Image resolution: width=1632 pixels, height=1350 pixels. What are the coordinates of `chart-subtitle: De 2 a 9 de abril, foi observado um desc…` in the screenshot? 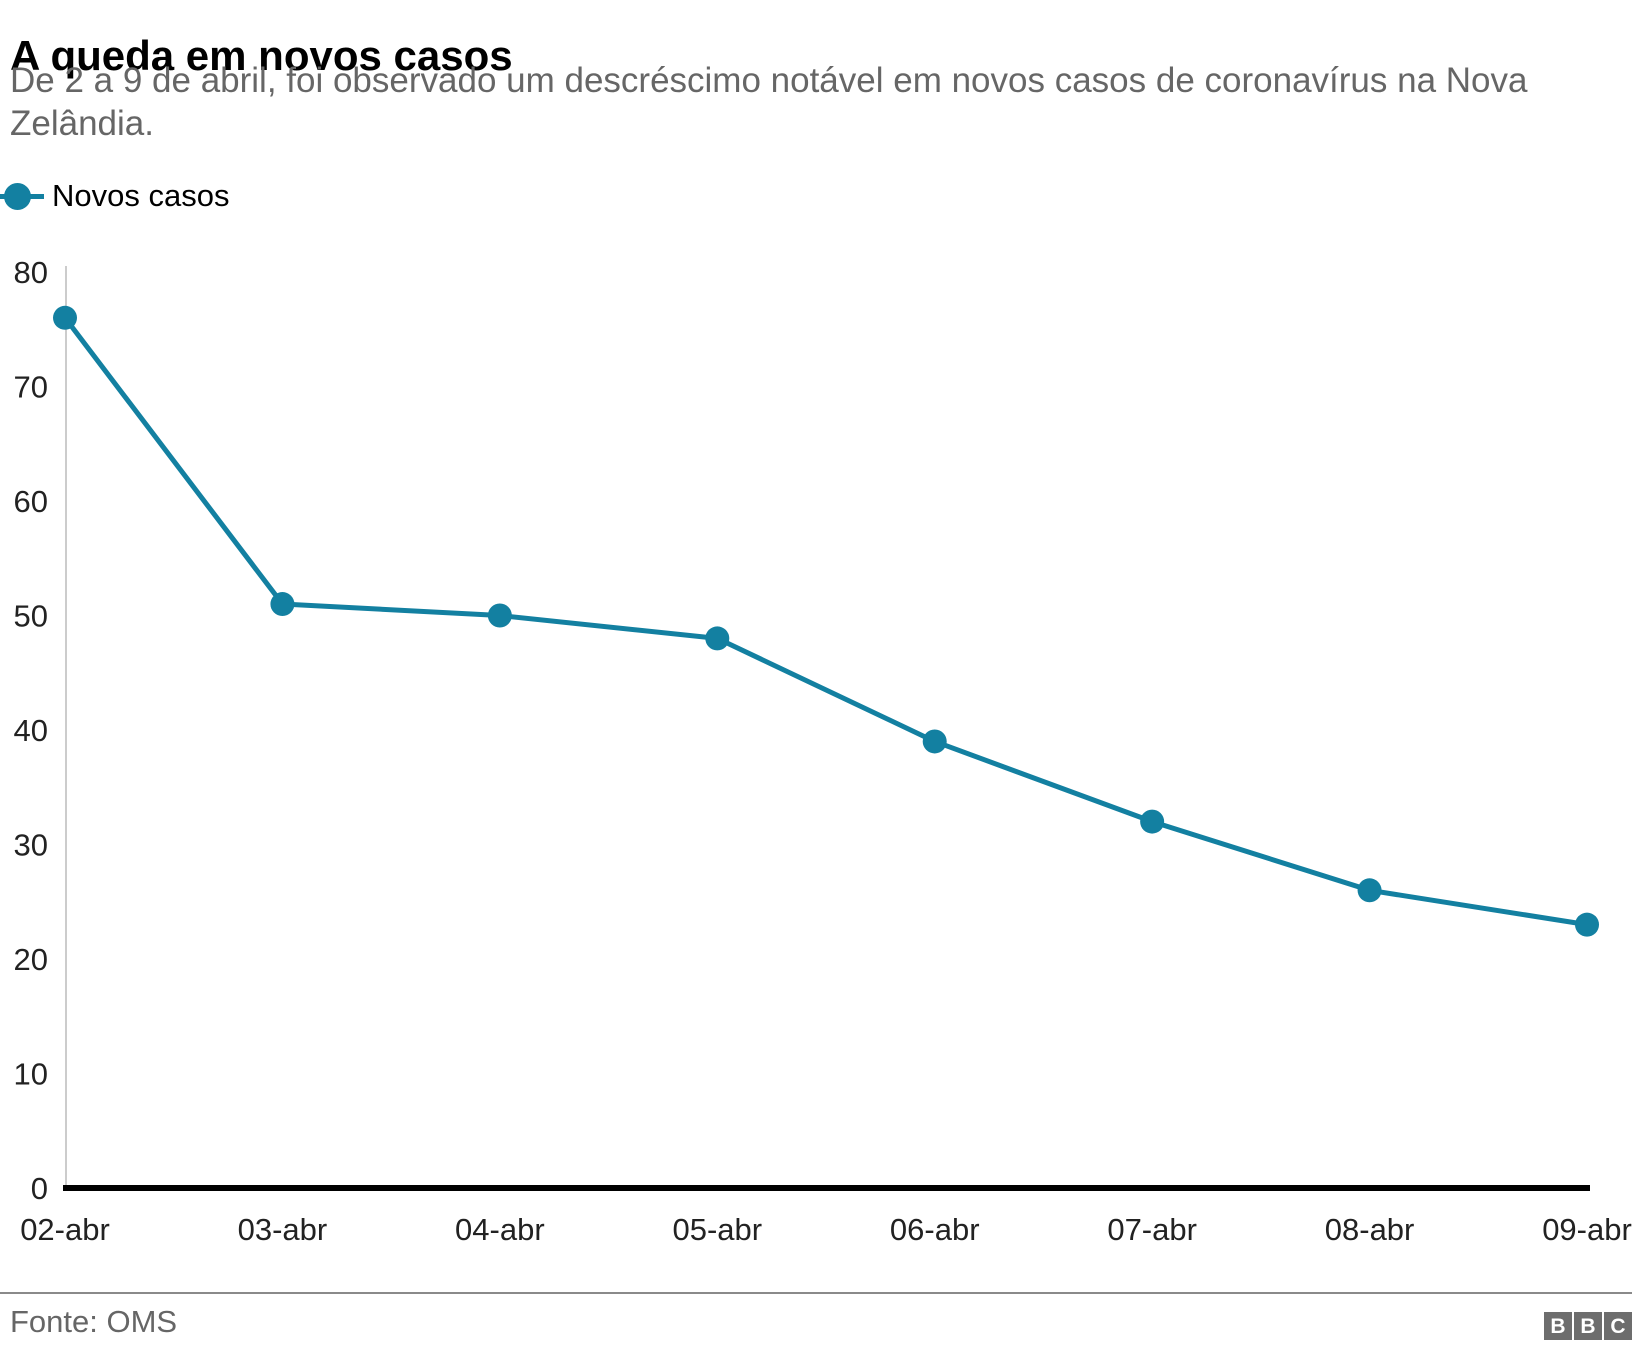 It's located at (769, 102).